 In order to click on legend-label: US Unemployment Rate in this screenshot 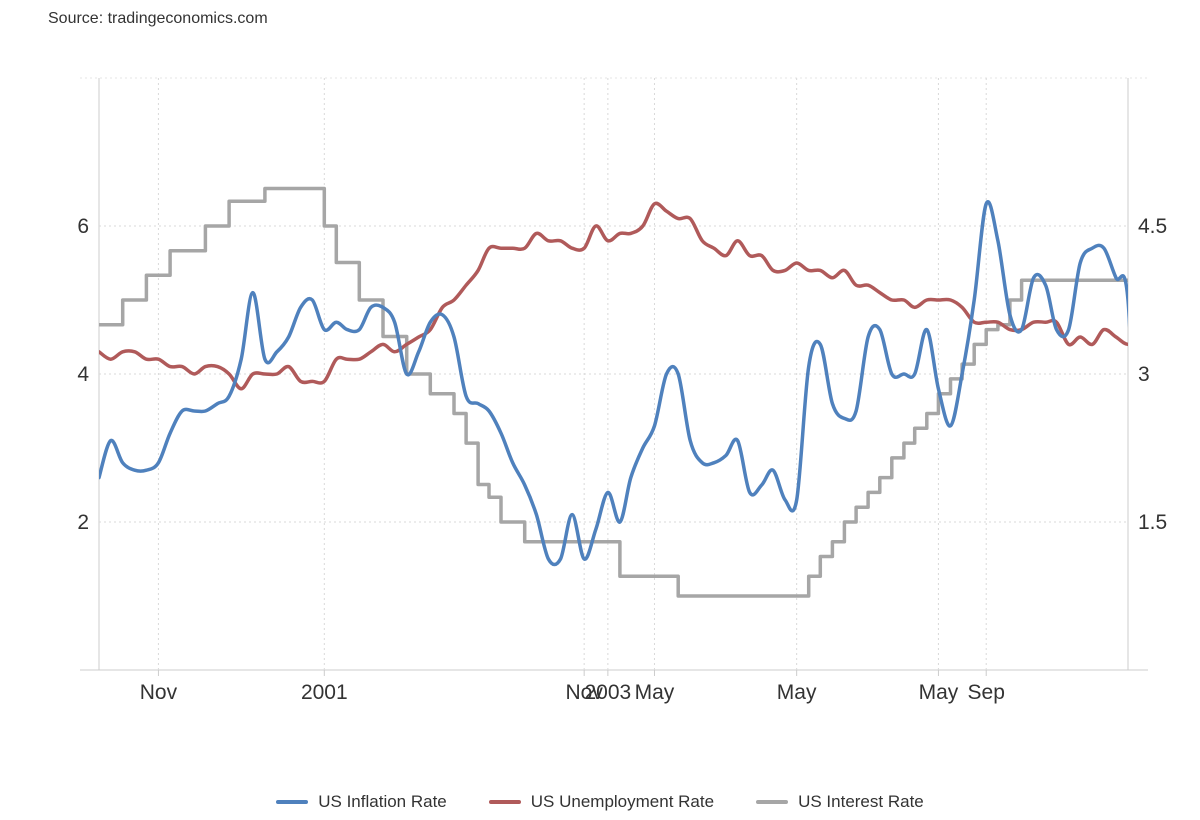, I will do `click(622, 801)`.